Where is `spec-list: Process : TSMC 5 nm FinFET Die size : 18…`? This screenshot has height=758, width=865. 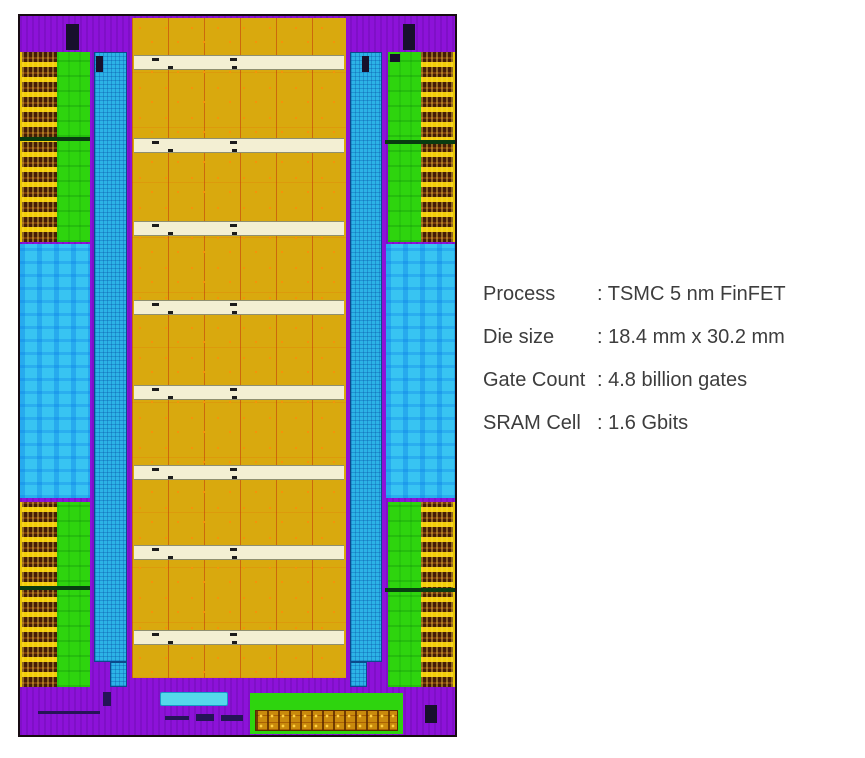 spec-list: Process : TSMC 5 nm FinFET Die size : 18… is located at coordinates (634, 358).